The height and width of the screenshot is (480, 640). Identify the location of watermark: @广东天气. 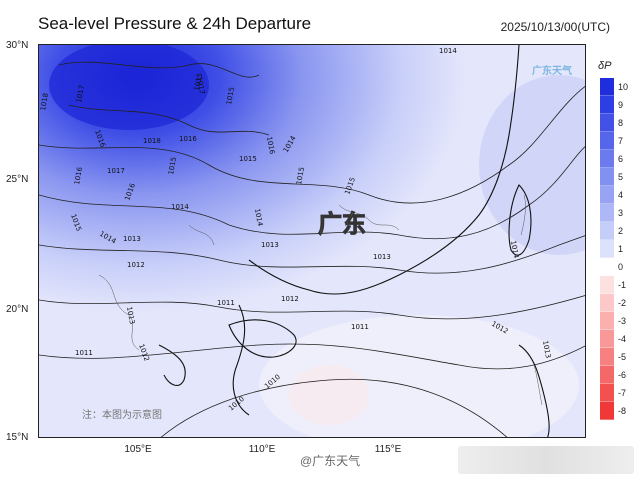
(330, 461).